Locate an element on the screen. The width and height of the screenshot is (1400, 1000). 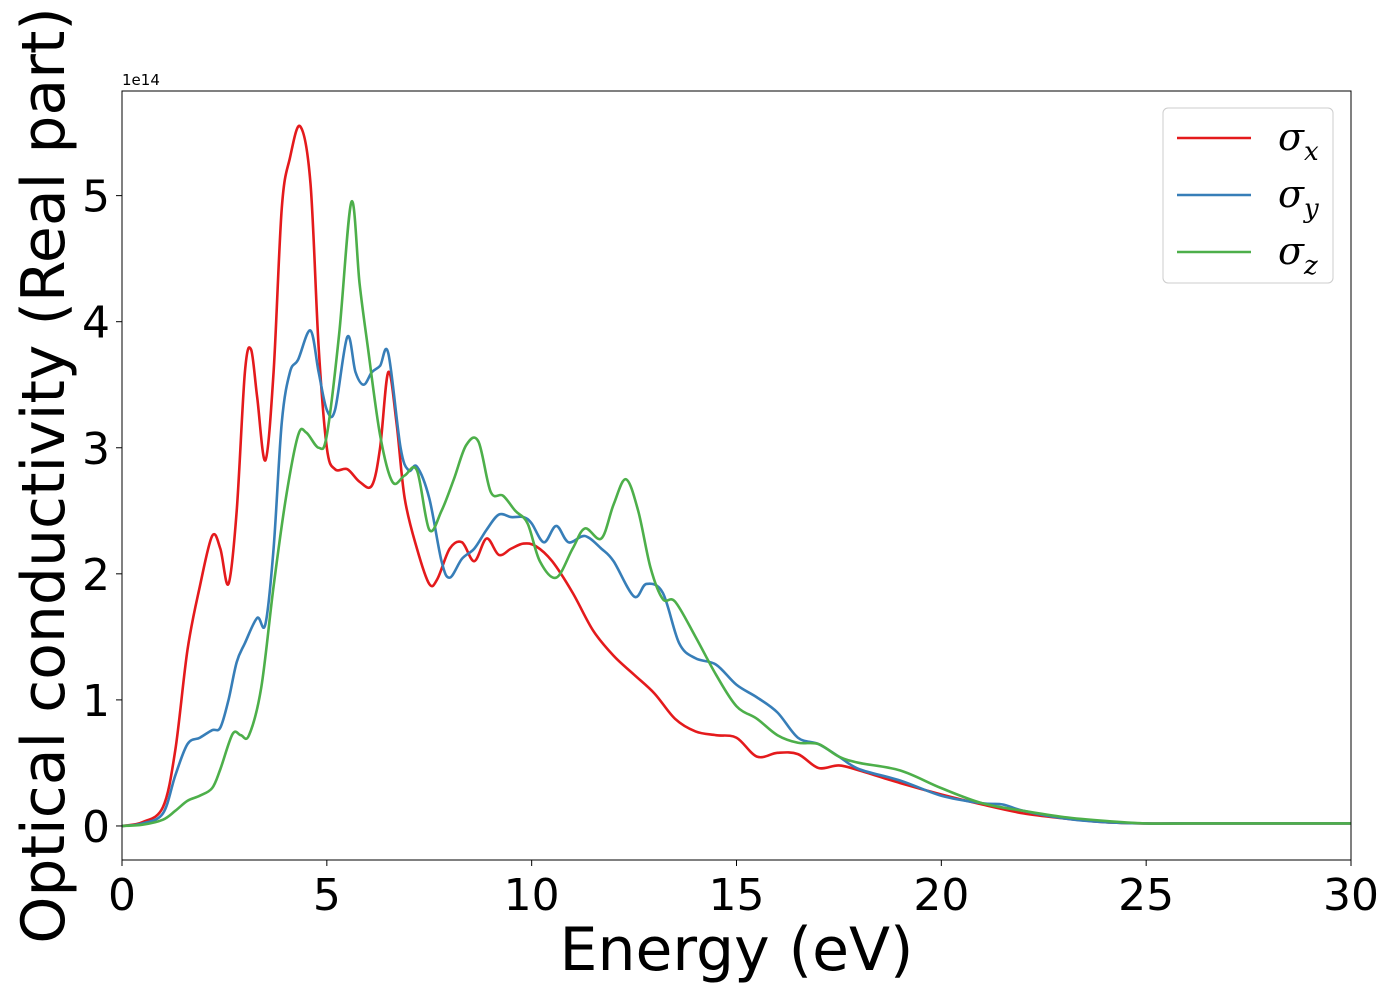
x-tick-label: 5 is located at coordinates (327, 895).